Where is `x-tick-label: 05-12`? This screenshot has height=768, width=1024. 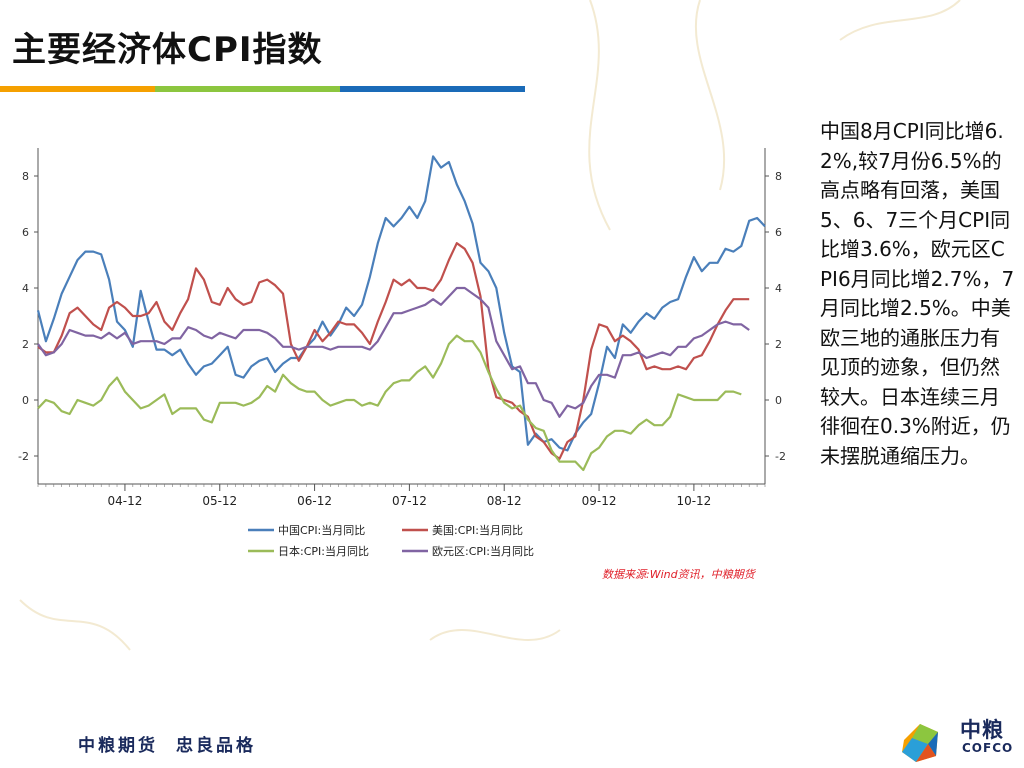
x-tick-label: 05-12 is located at coordinates (219, 501).